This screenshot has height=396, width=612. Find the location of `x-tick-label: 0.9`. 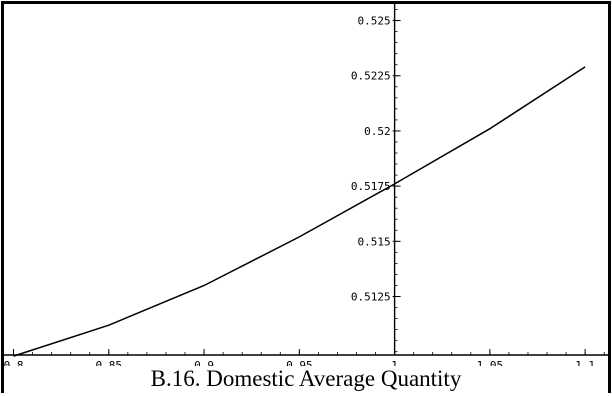

x-tick-label: 0.9 is located at coordinates (204, 362).